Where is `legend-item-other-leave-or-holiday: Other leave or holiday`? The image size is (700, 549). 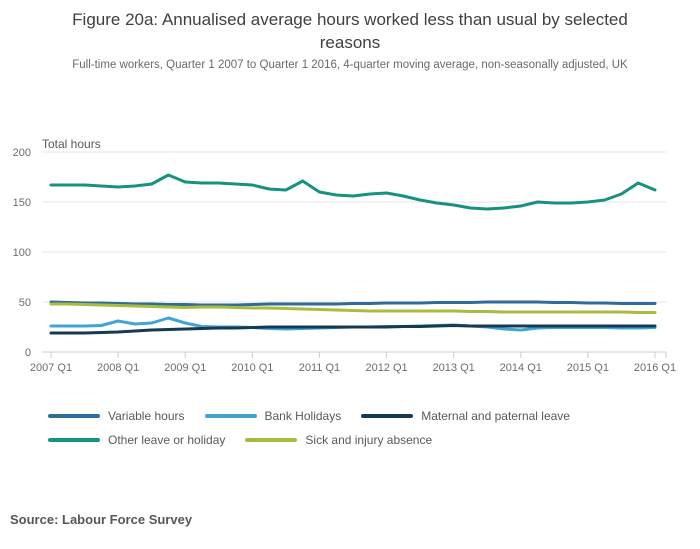 legend-item-other-leave-or-holiday: Other leave or holiday is located at coordinates (136, 440).